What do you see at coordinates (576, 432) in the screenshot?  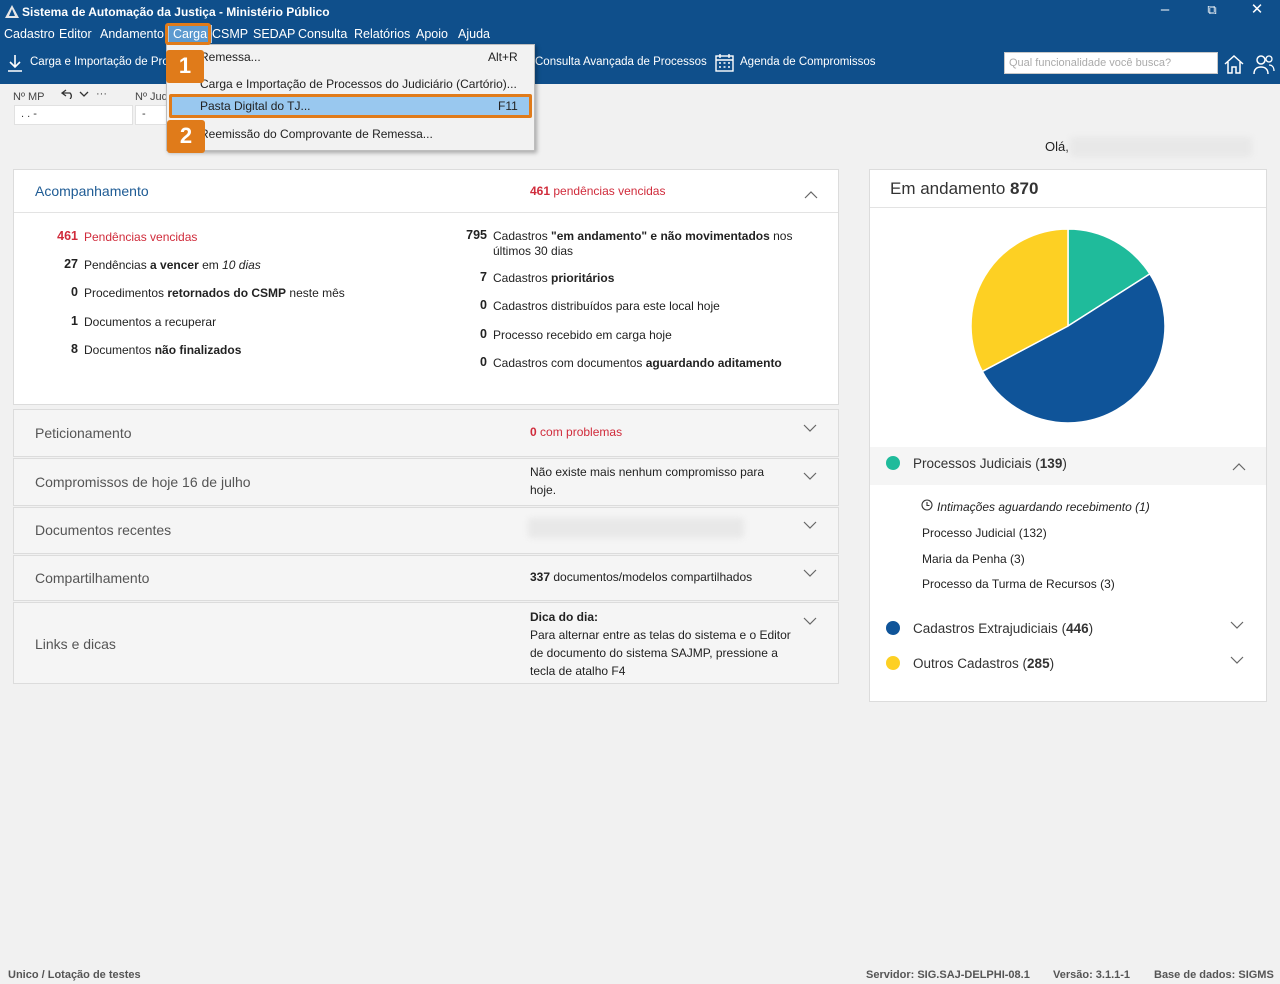 I see `peticionamento-status: 0 com problemas` at bounding box center [576, 432].